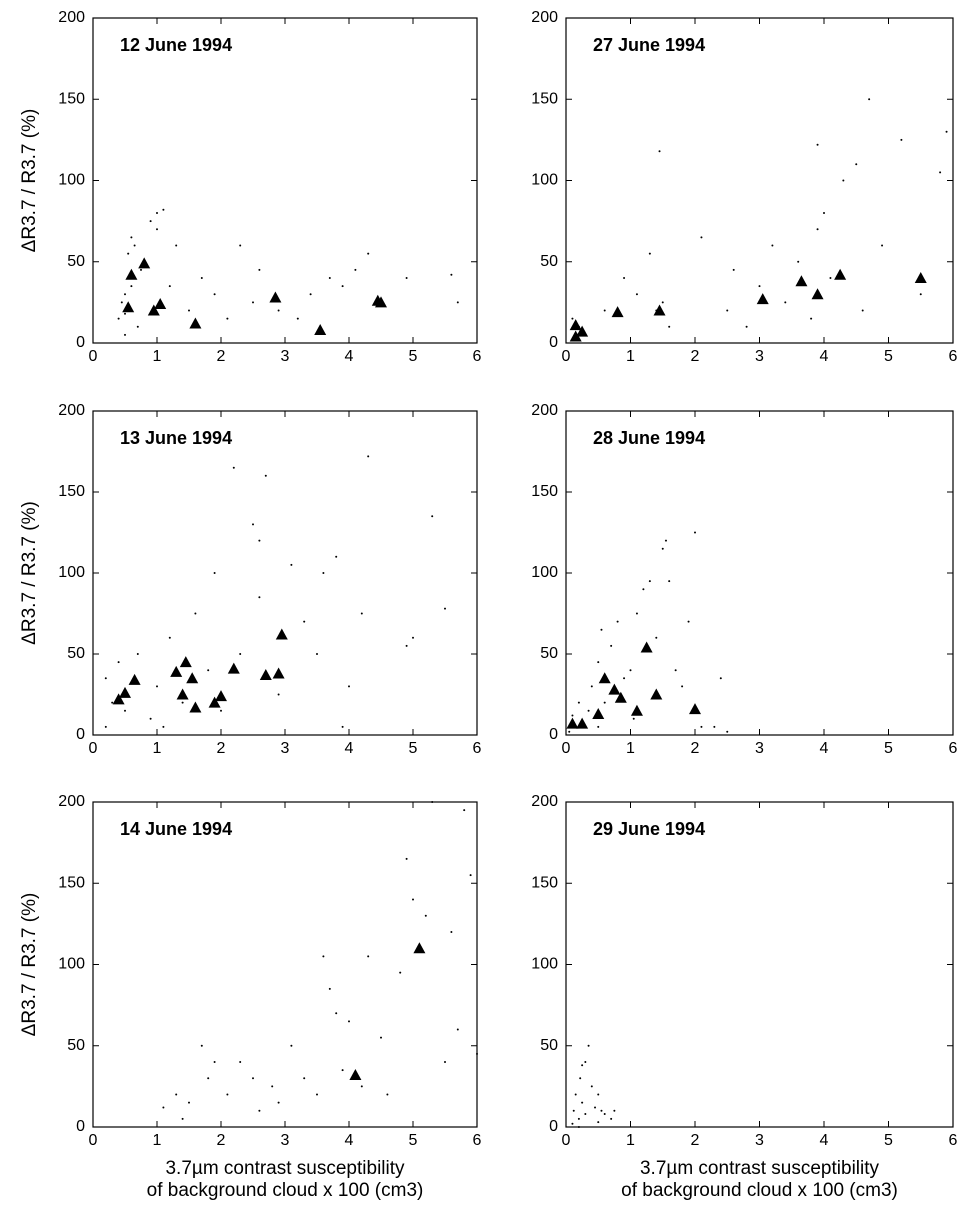 Image resolution: width=960 pixels, height=1216 pixels. What do you see at coordinates (760, 1168) in the screenshot?
I see `x-axis-label: 3.7µm contrast susceptibility` at bounding box center [760, 1168].